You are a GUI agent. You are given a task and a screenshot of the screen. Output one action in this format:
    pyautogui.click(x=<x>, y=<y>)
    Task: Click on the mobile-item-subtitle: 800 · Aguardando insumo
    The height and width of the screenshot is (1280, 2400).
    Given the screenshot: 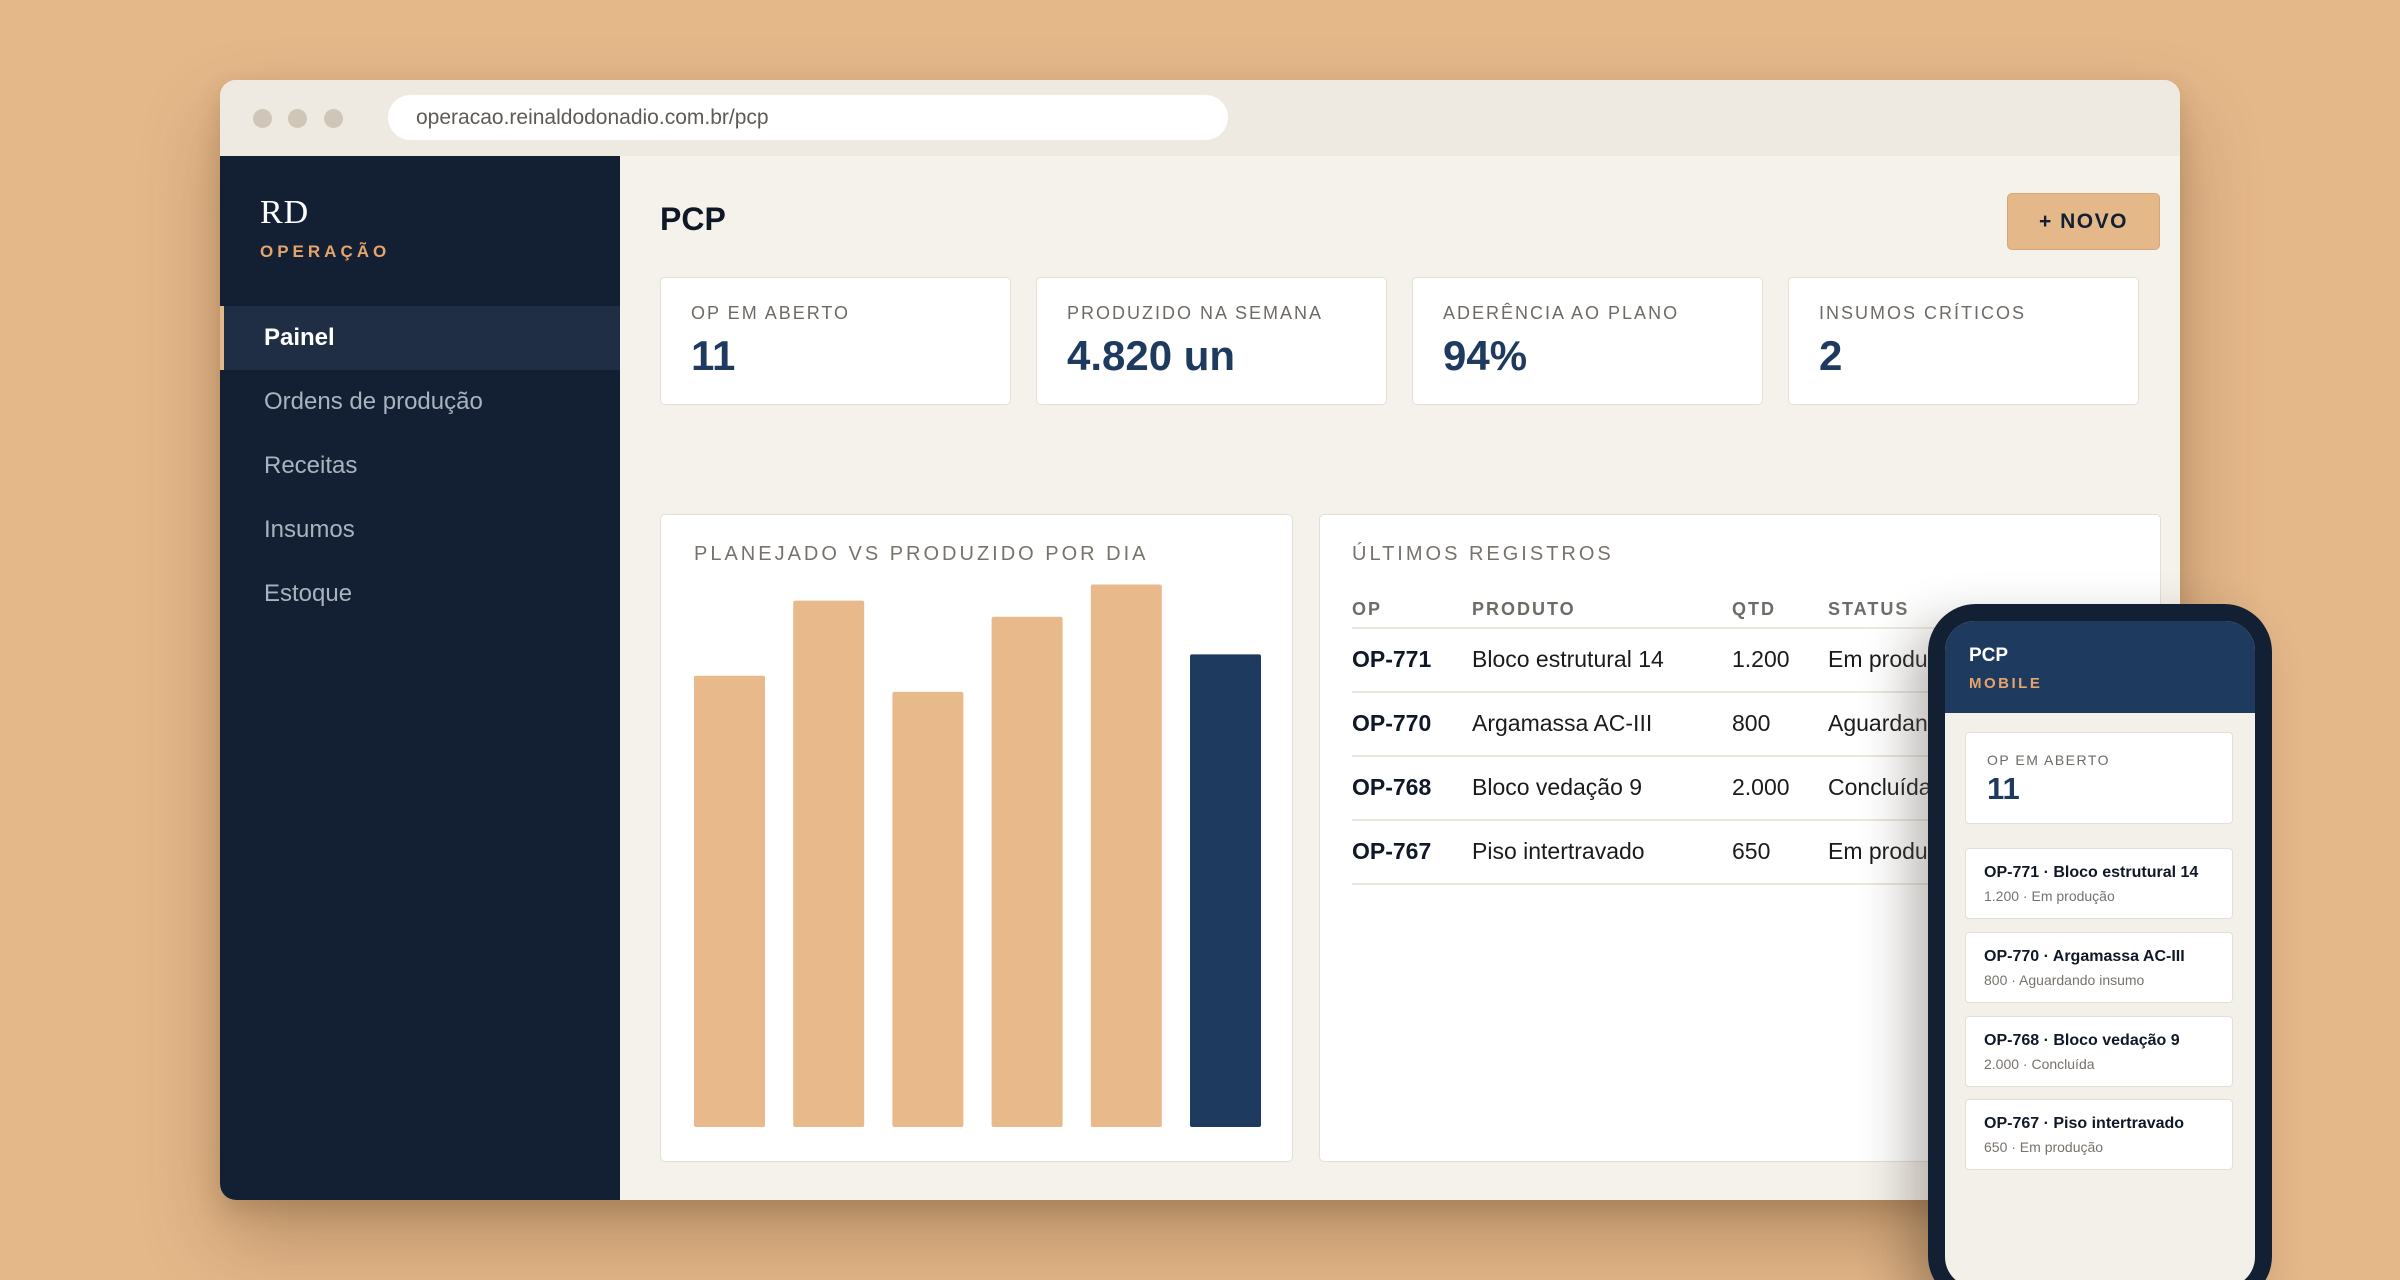 What is the action you would take?
    pyautogui.click(x=2064, y=980)
    